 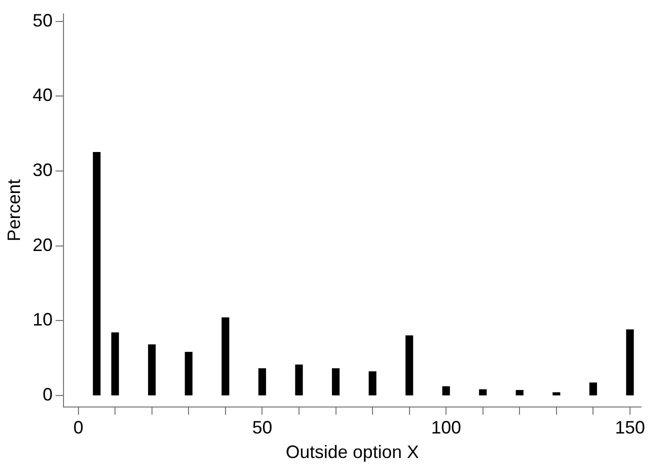 I want to click on y-tick-label: 10, so click(x=42, y=320).